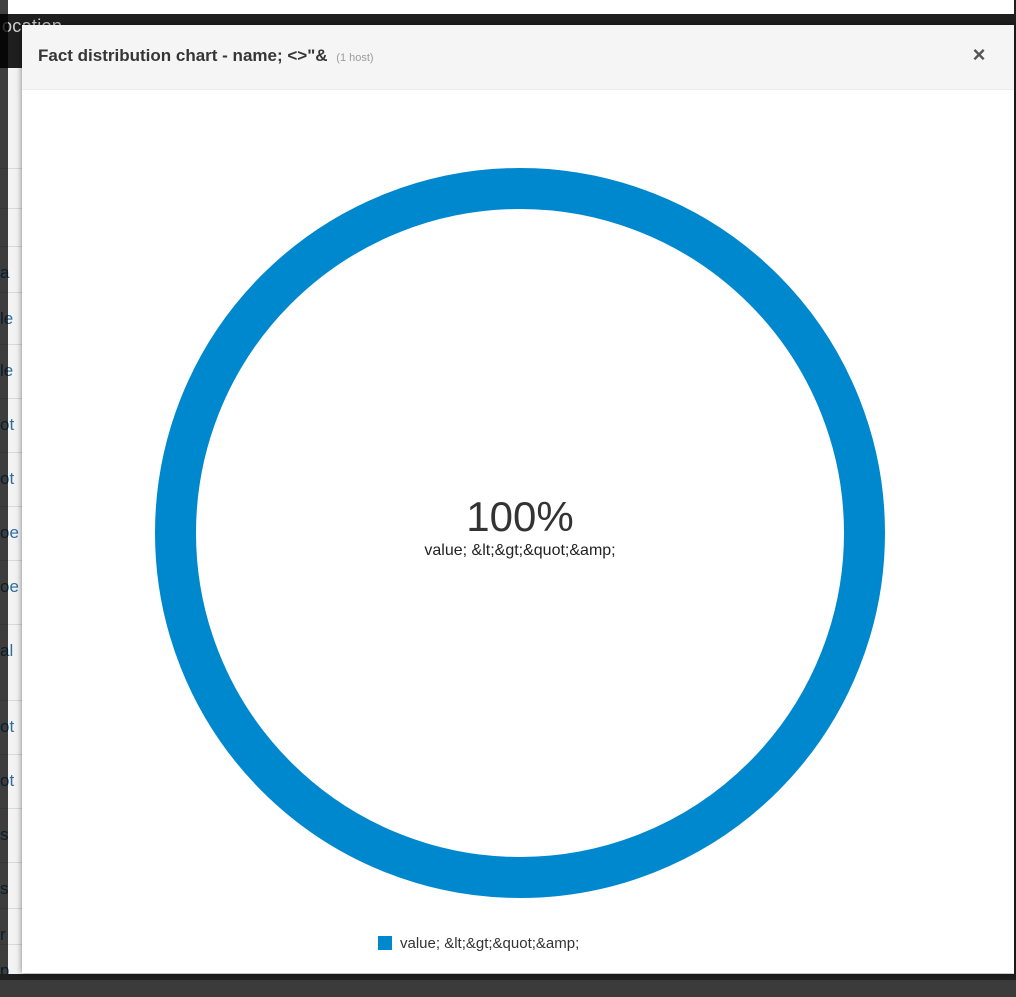 This screenshot has height=997, width=1016. I want to click on legend-label: value; &lt;&gt;&quot;&amp;, so click(490, 943).